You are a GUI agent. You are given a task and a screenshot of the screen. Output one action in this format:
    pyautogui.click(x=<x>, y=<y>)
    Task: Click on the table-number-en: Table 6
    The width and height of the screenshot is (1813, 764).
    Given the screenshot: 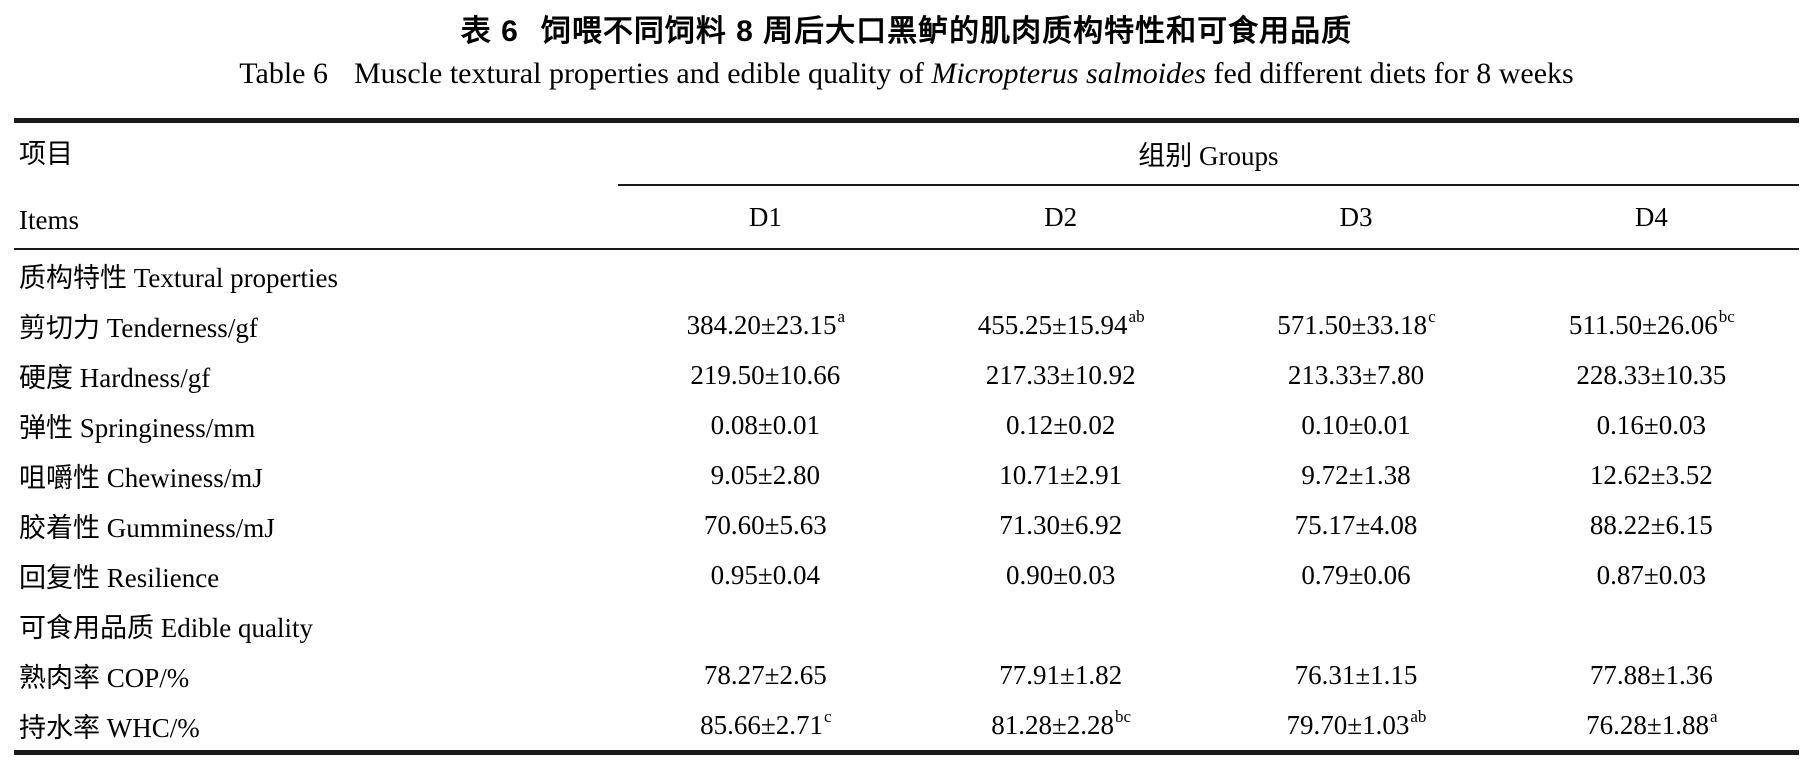 What is the action you would take?
    pyautogui.click(x=283, y=73)
    